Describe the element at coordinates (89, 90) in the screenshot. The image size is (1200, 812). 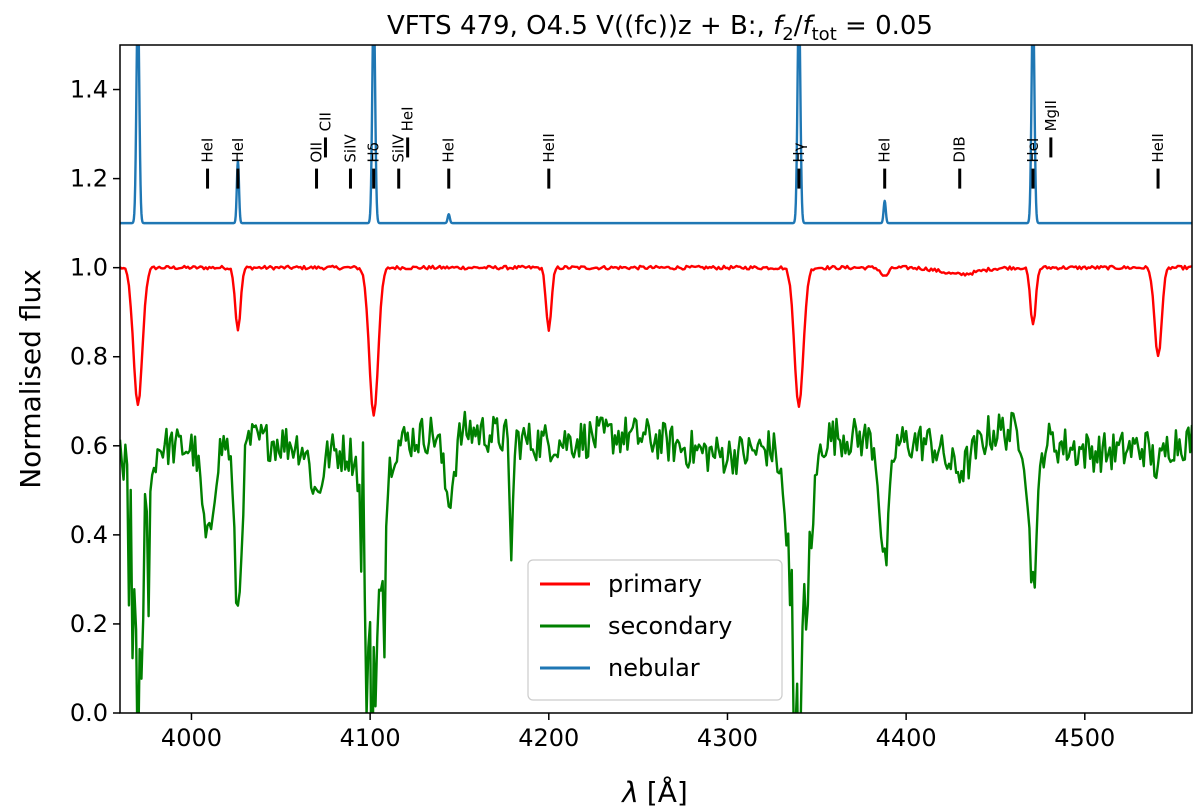
I see `y-tick-label: 1.4` at that location.